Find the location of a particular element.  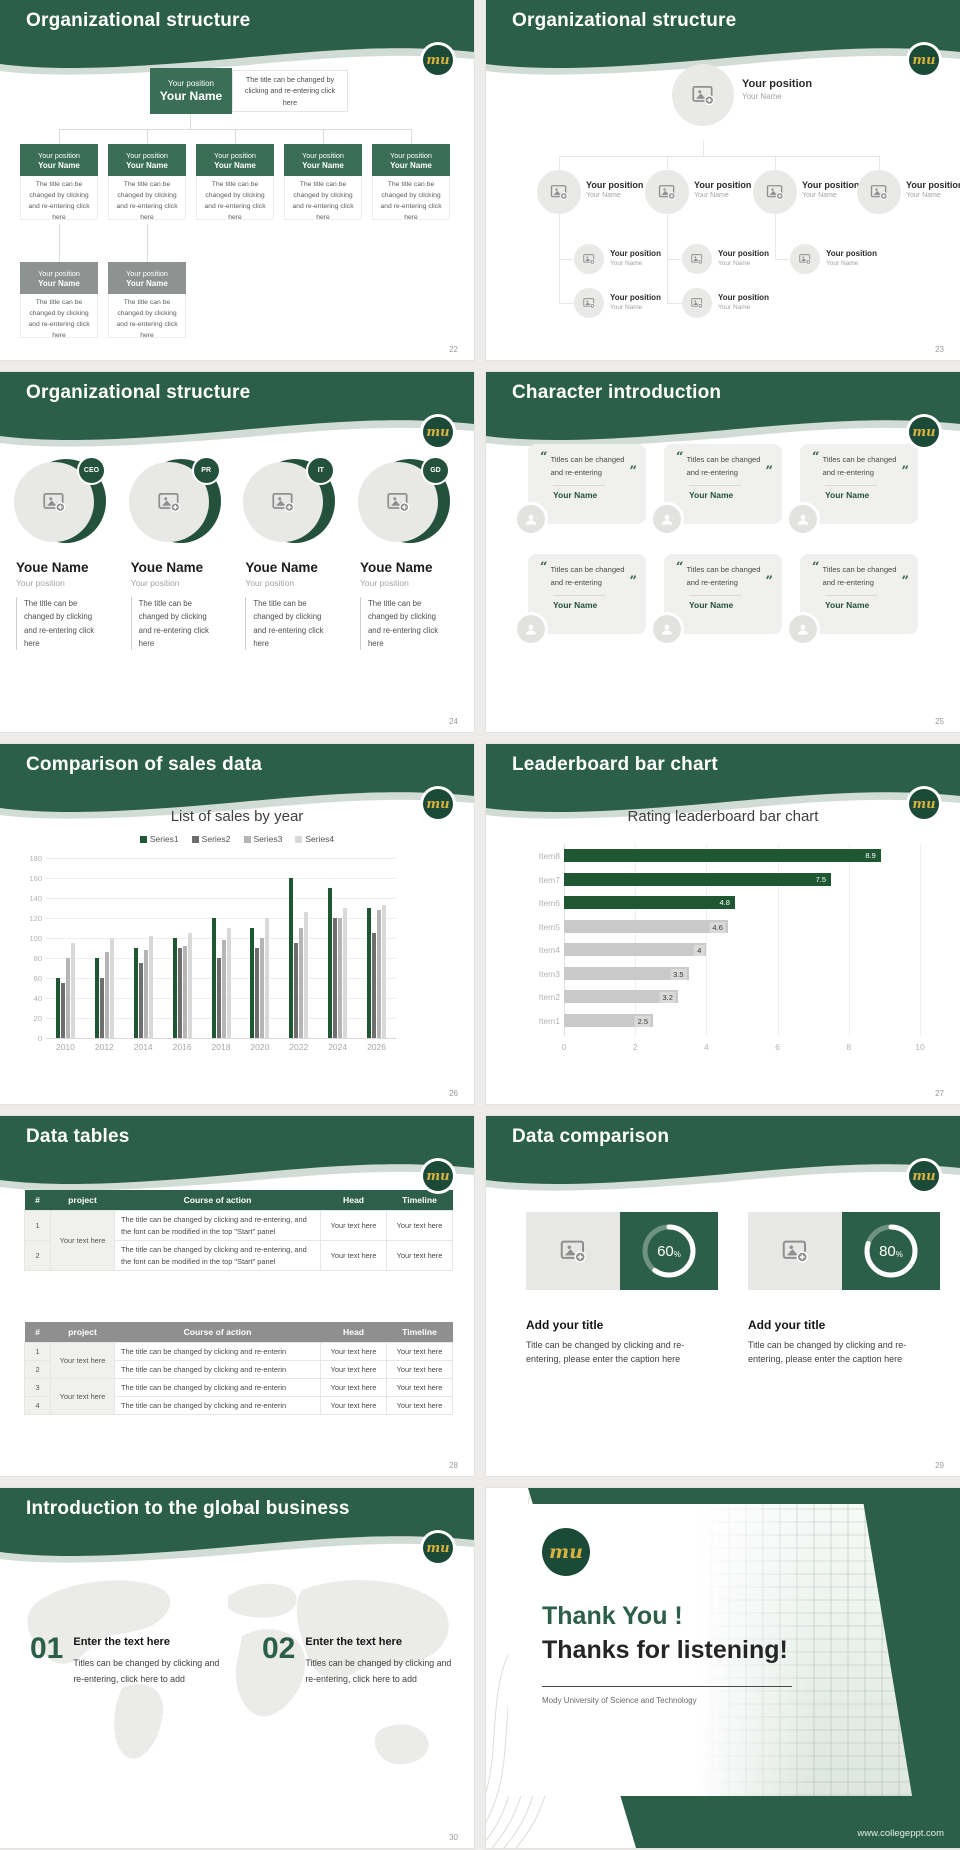

person-icon is located at coordinates (531, 629).